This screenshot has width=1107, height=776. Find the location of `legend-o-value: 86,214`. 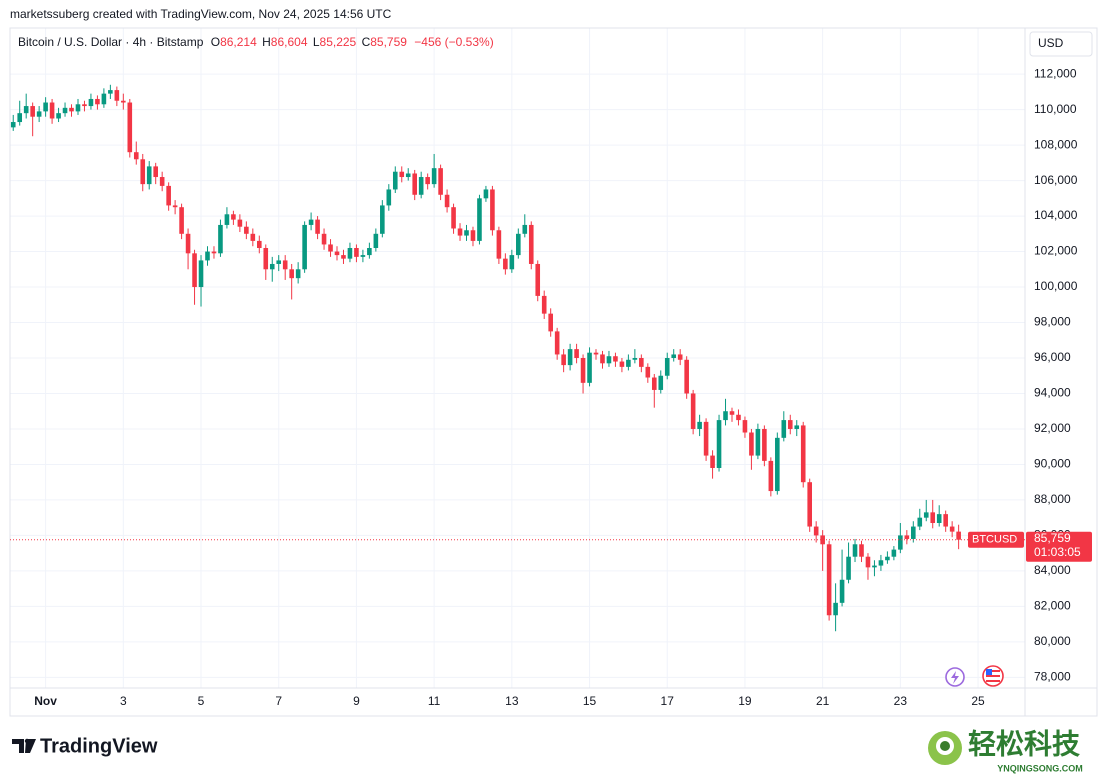

legend-o-value: 86,214 is located at coordinates (238, 42).